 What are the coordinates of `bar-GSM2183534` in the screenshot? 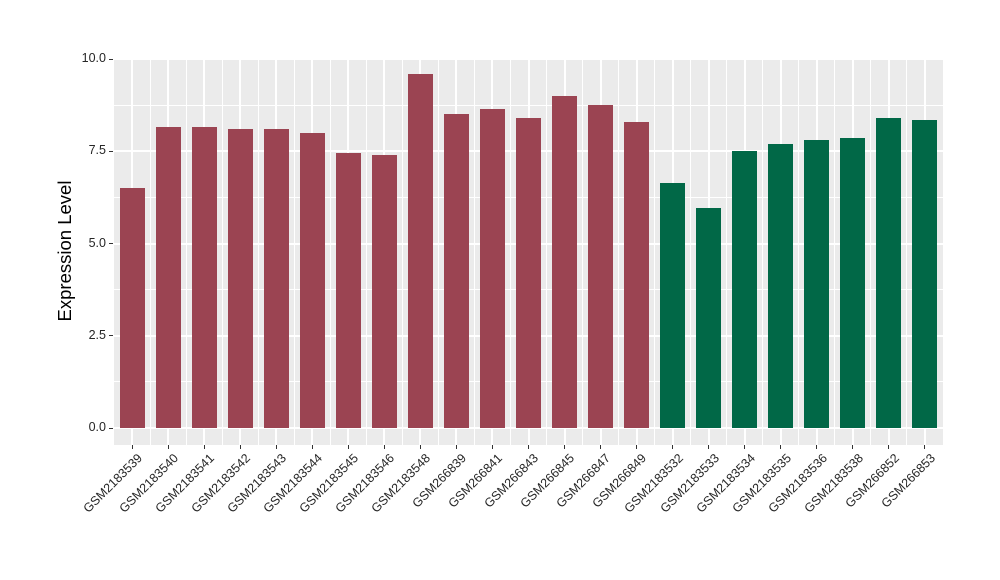 It's located at (745, 289).